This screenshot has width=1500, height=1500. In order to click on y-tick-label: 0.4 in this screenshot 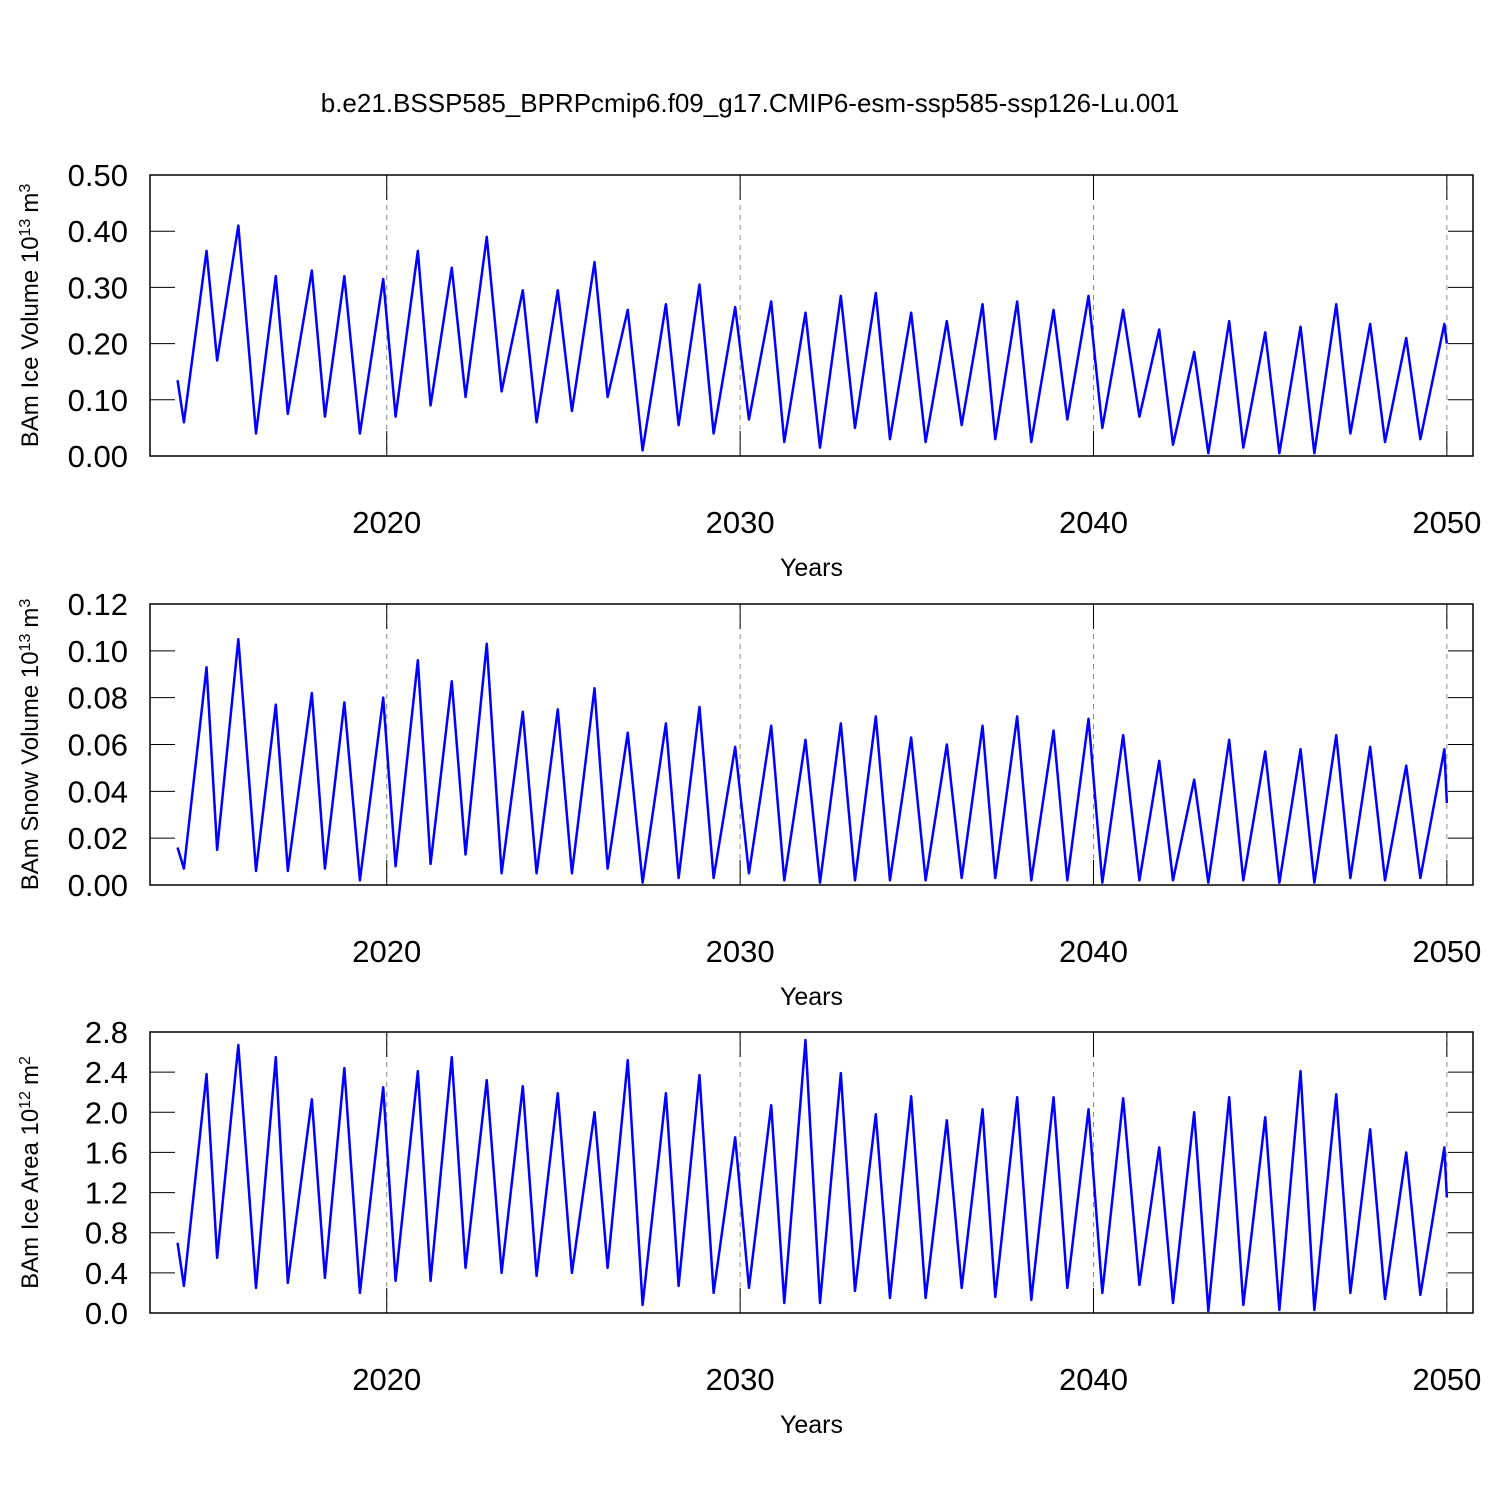, I will do `click(106, 1273)`.